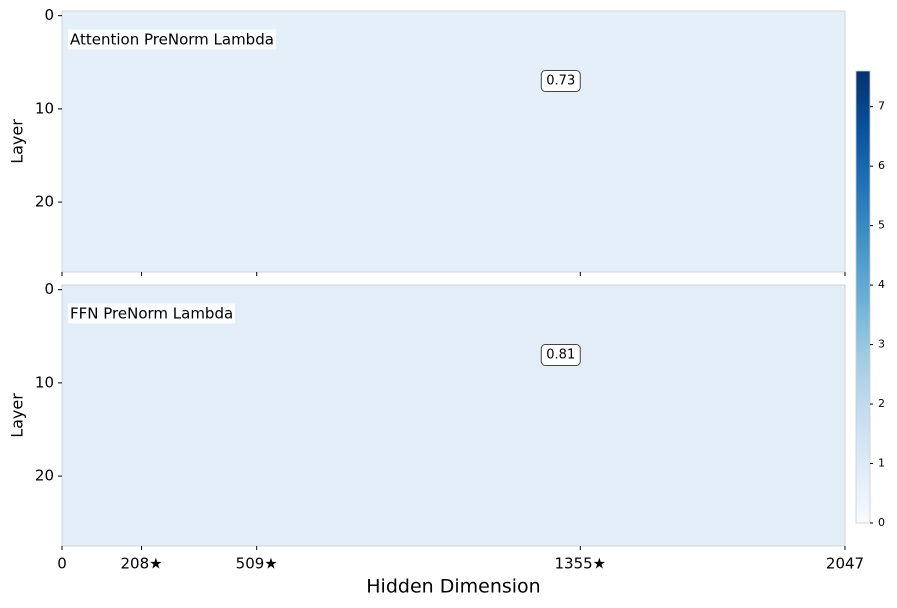 The width and height of the screenshot is (897, 608). Describe the element at coordinates (881, 463) in the screenshot. I see `colorbar-tick-label: 1` at that location.